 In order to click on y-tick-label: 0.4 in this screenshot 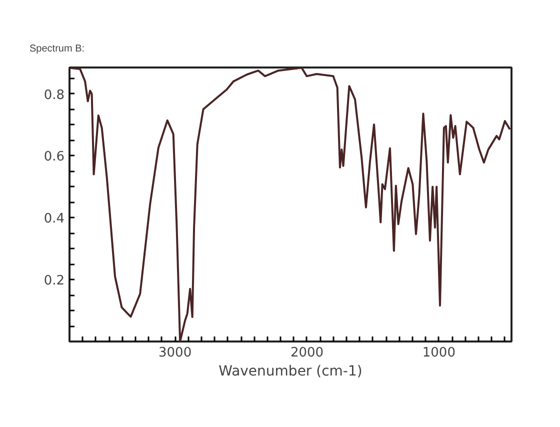, I will do `click(54, 219)`.